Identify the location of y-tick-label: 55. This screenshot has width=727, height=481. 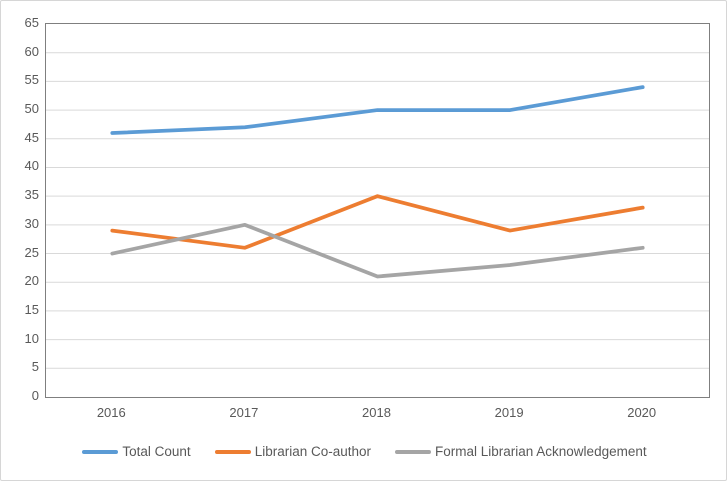
(31, 80).